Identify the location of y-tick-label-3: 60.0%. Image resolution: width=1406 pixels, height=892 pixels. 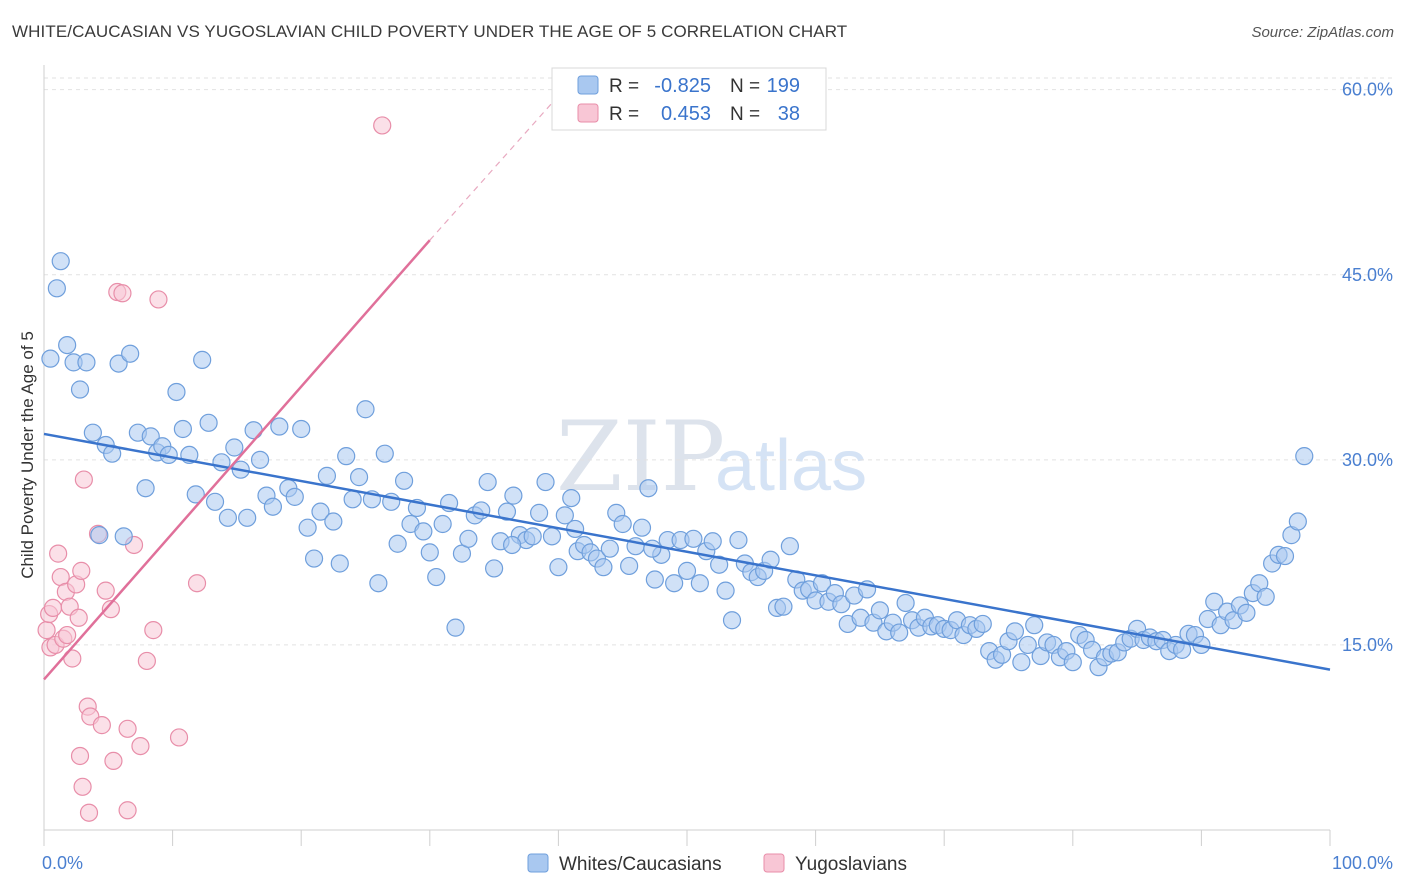
(1367, 90).